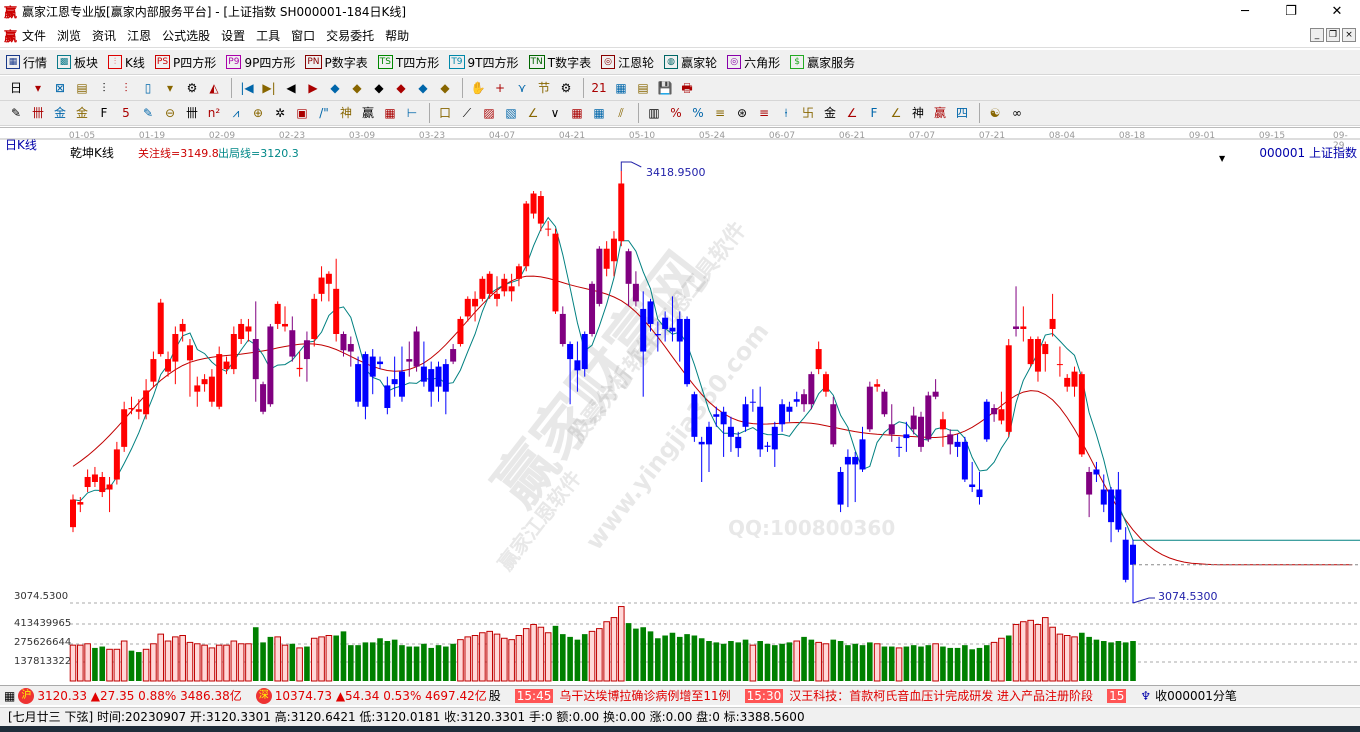 The height and width of the screenshot is (732, 1360). I want to click on toolbar2-icon-21: +, so click(500, 88).